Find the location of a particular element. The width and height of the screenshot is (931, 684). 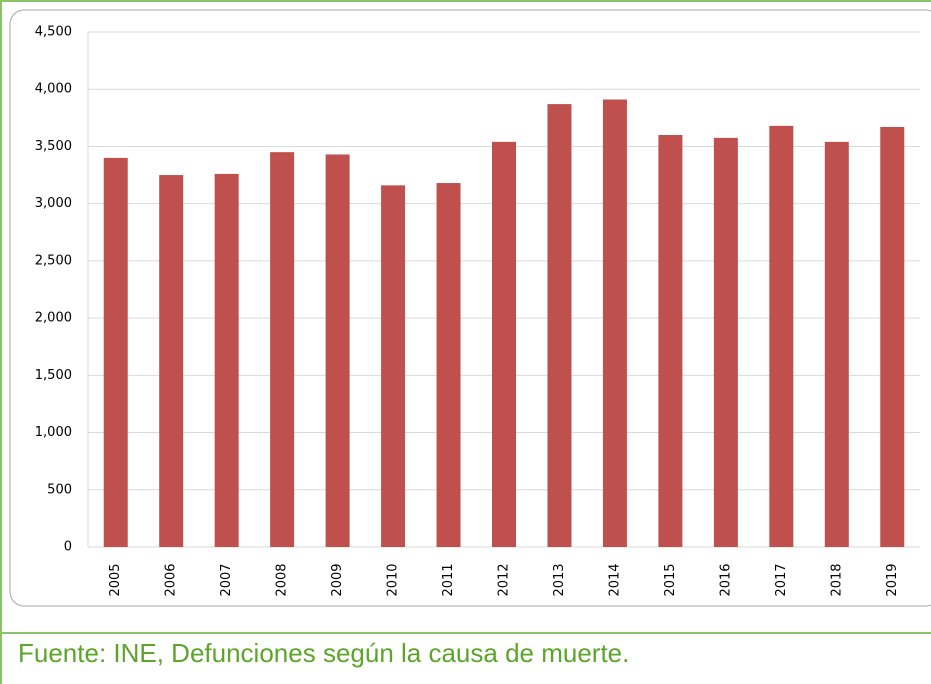

x-tick-label: 2016 is located at coordinates (725, 579).